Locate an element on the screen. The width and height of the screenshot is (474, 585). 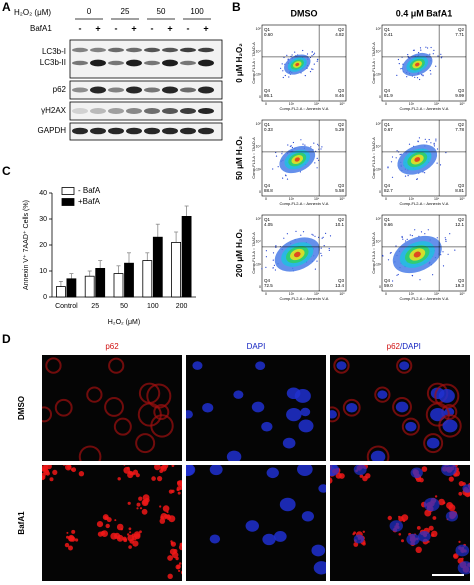
y-tick-label: 20 is located at coordinates (43, 245).